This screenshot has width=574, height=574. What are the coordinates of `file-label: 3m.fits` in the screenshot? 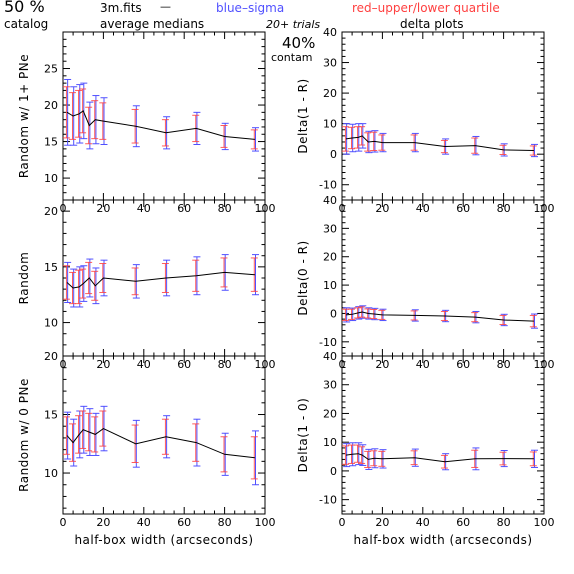 It's located at (121, 8).